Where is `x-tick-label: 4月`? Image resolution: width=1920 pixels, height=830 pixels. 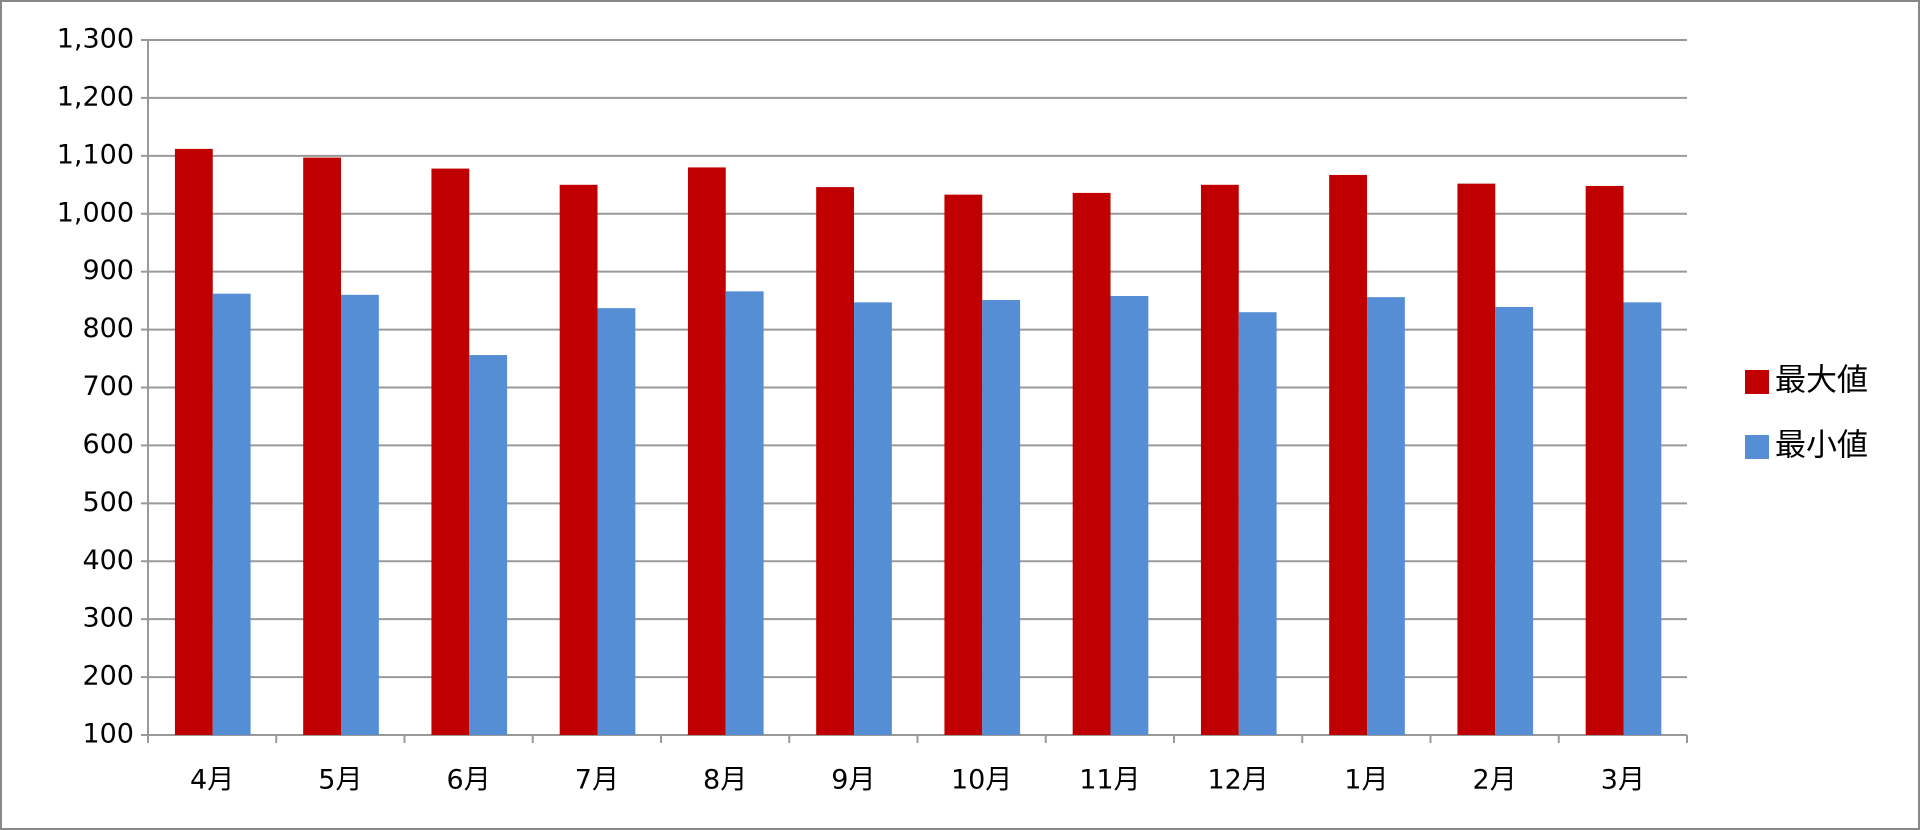
x-tick-label: 4月 is located at coordinates (212, 780).